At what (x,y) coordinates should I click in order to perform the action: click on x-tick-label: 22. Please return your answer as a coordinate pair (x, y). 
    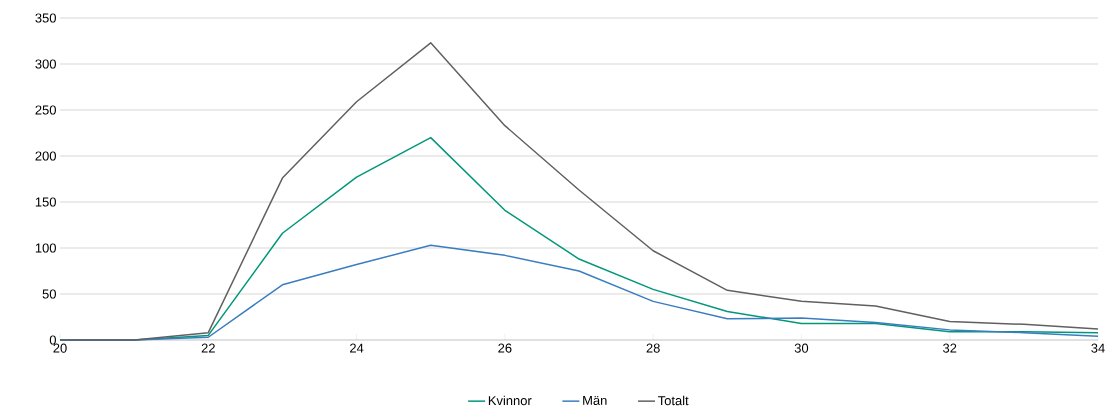
    Looking at the image, I should click on (208, 348).